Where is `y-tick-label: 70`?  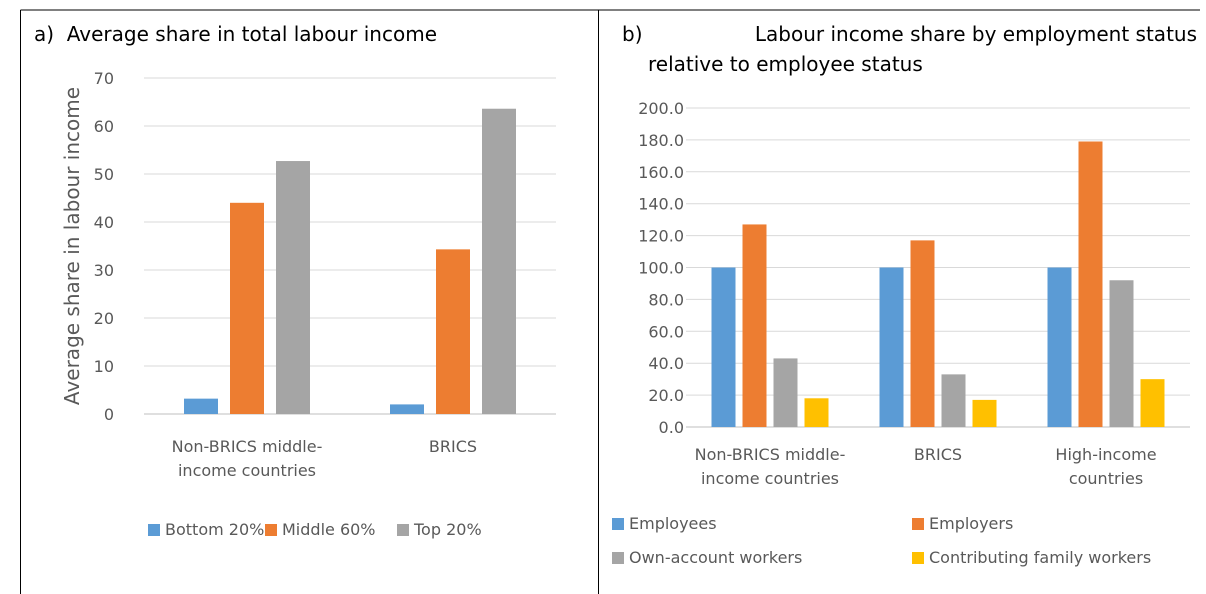
y-tick-label: 70 is located at coordinates (104, 78).